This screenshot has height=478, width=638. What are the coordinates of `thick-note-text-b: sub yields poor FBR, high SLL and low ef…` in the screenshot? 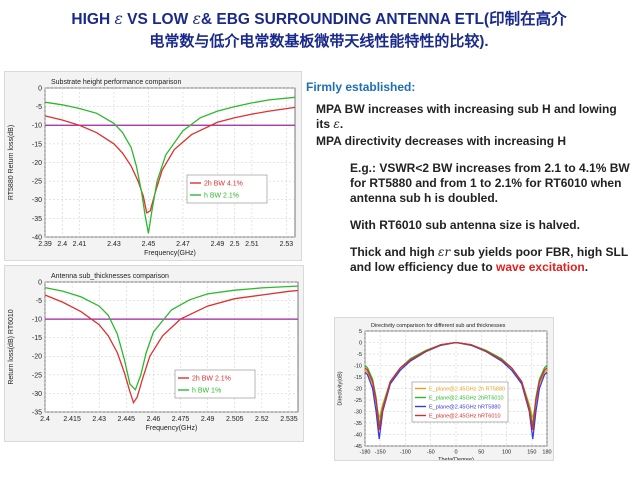 It's located at (489, 259).